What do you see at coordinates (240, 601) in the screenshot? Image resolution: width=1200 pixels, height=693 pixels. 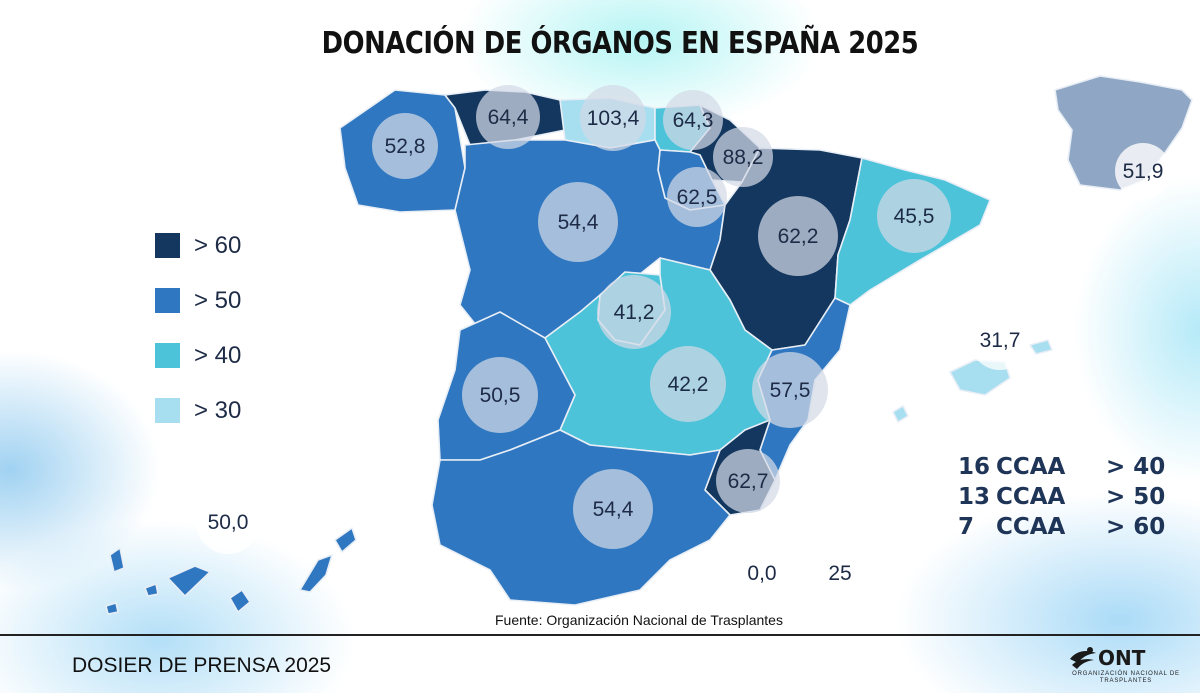 I see `region-canarias-gran-canaria` at bounding box center [240, 601].